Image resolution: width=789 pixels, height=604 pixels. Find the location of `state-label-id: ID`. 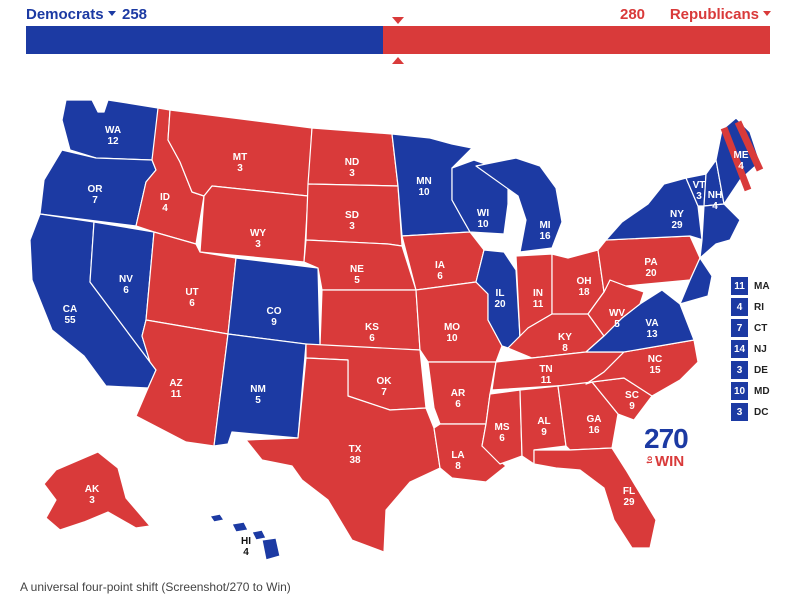

state-label-id: ID is located at coordinates (165, 197).